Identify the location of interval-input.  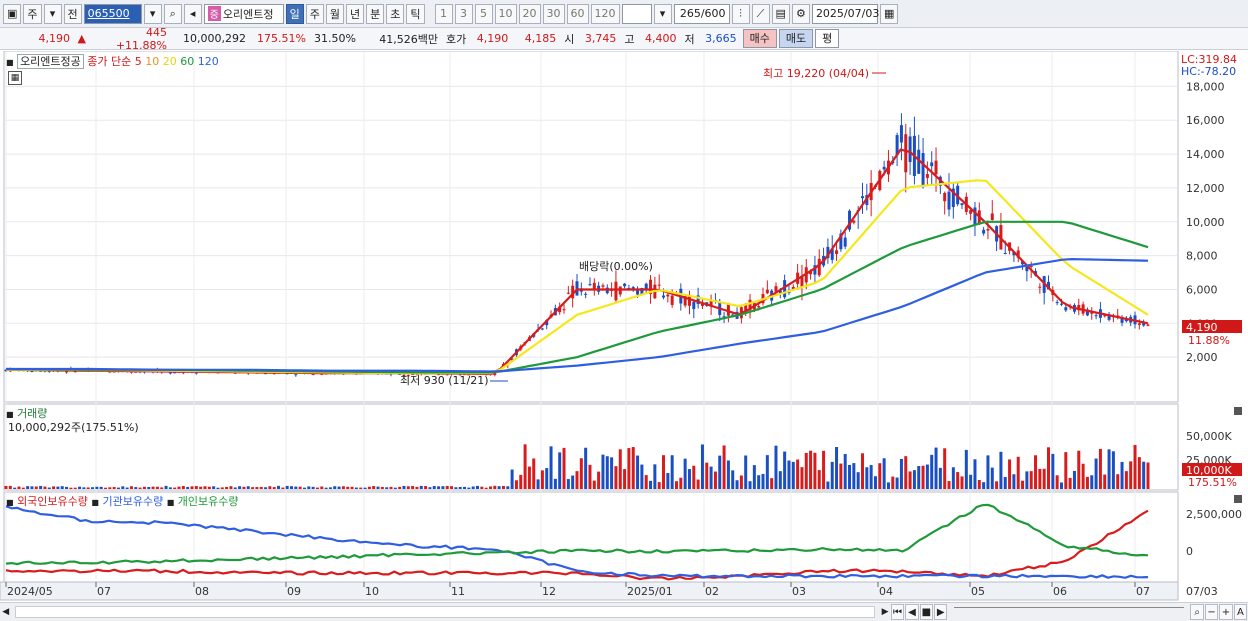
(636, 13).